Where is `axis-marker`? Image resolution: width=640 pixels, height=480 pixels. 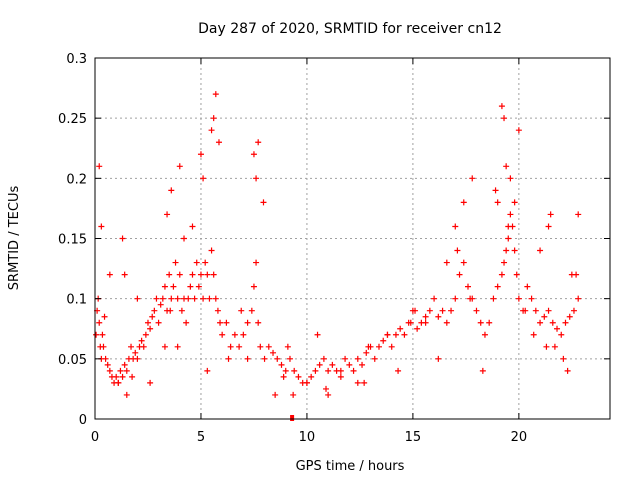 axis-marker is located at coordinates (292, 418).